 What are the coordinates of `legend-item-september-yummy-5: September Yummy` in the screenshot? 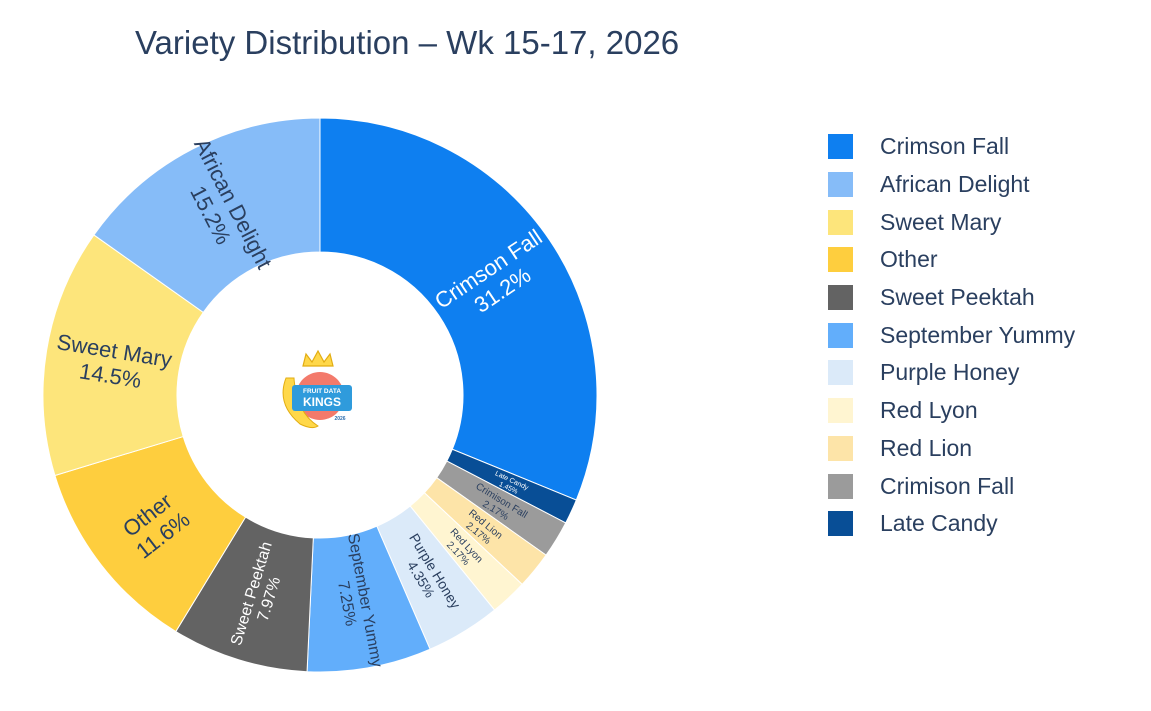 It's located at (951, 335).